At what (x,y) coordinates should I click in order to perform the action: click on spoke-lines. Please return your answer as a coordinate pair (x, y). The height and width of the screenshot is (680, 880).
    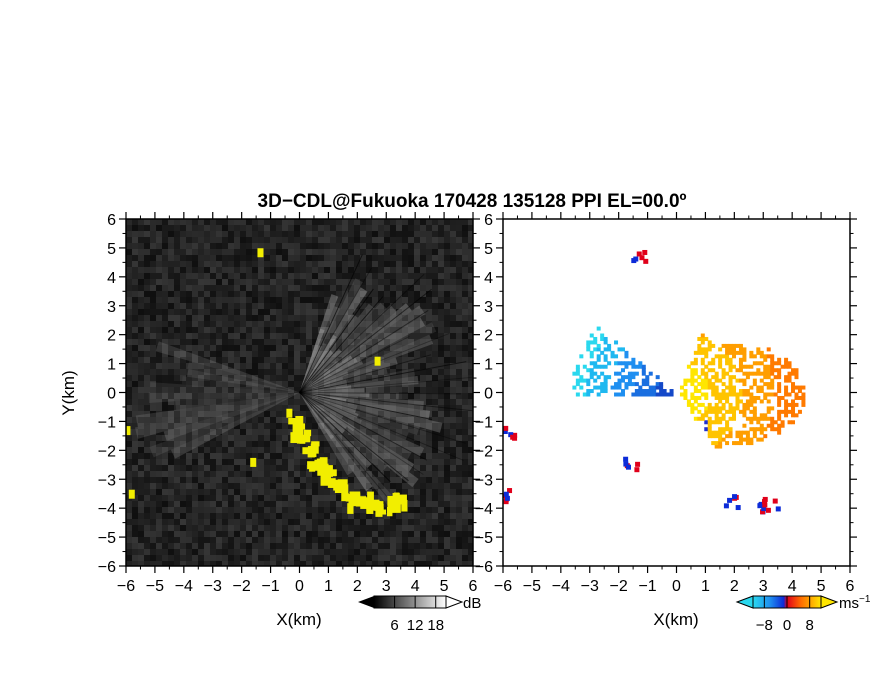
    Looking at the image, I should click on (386, 377).